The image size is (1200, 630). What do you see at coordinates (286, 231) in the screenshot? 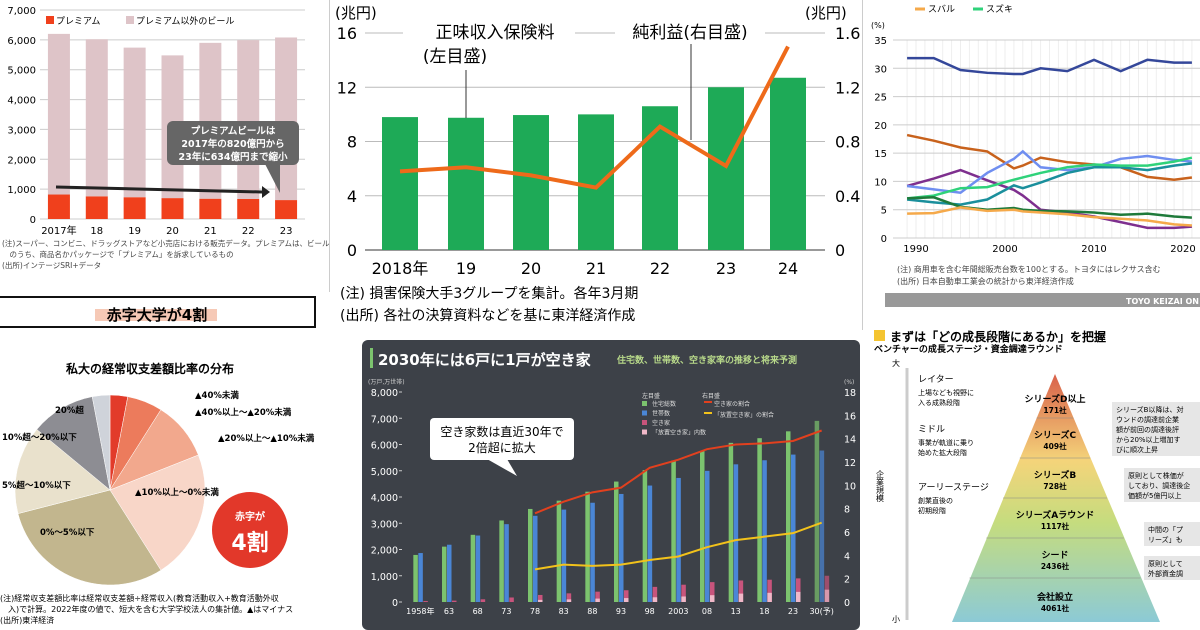
I see `x-tick-label: 23` at bounding box center [286, 231].